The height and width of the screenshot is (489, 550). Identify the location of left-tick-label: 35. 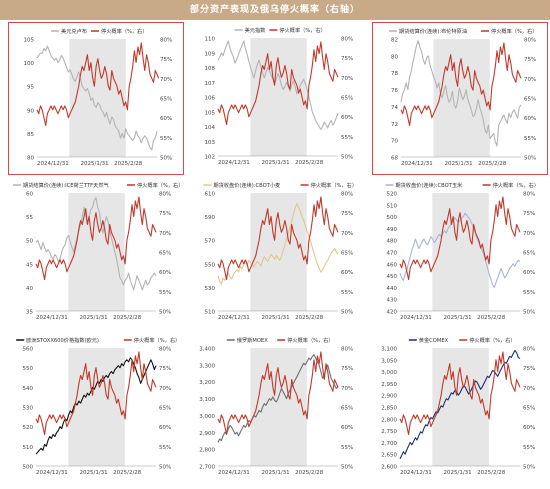
(29, 313).